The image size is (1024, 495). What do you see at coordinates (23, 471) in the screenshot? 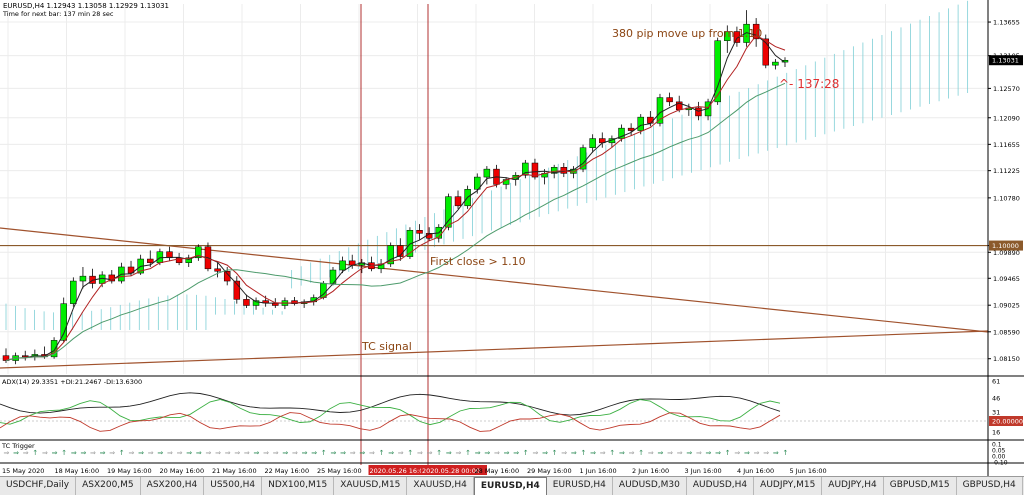
I see `time-tick-label: 15 May 2020` at bounding box center [23, 471].